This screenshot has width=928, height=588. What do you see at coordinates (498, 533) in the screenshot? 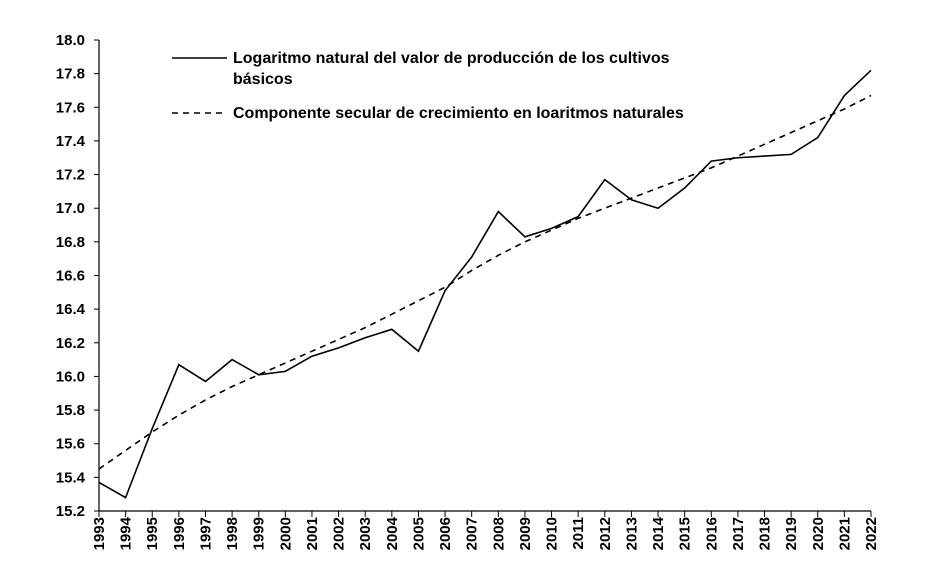
I see `x-tick-label: 2008` at bounding box center [498, 533].